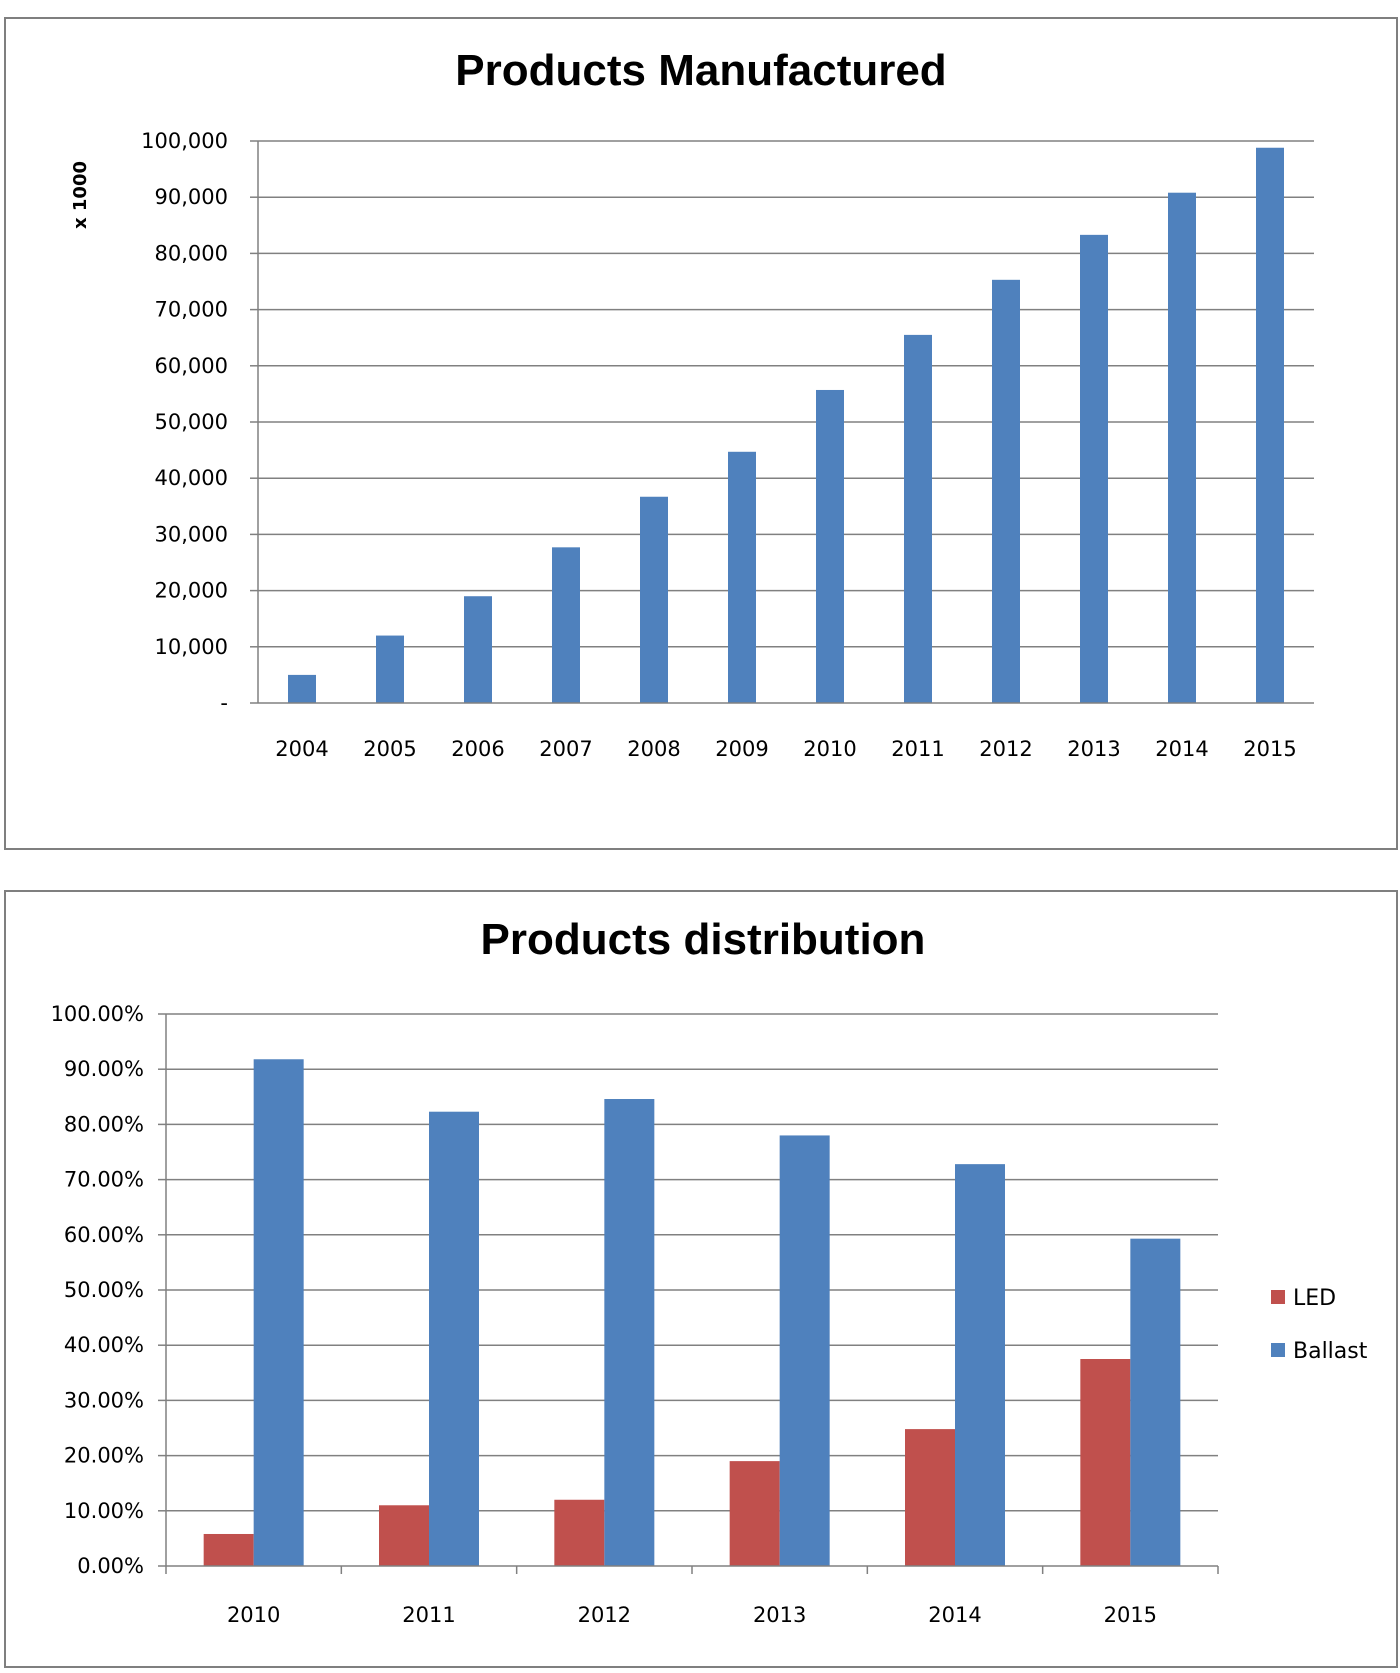  What do you see at coordinates (1278, 1350) in the screenshot?
I see `legend-swatch-ballast` at bounding box center [1278, 1350].